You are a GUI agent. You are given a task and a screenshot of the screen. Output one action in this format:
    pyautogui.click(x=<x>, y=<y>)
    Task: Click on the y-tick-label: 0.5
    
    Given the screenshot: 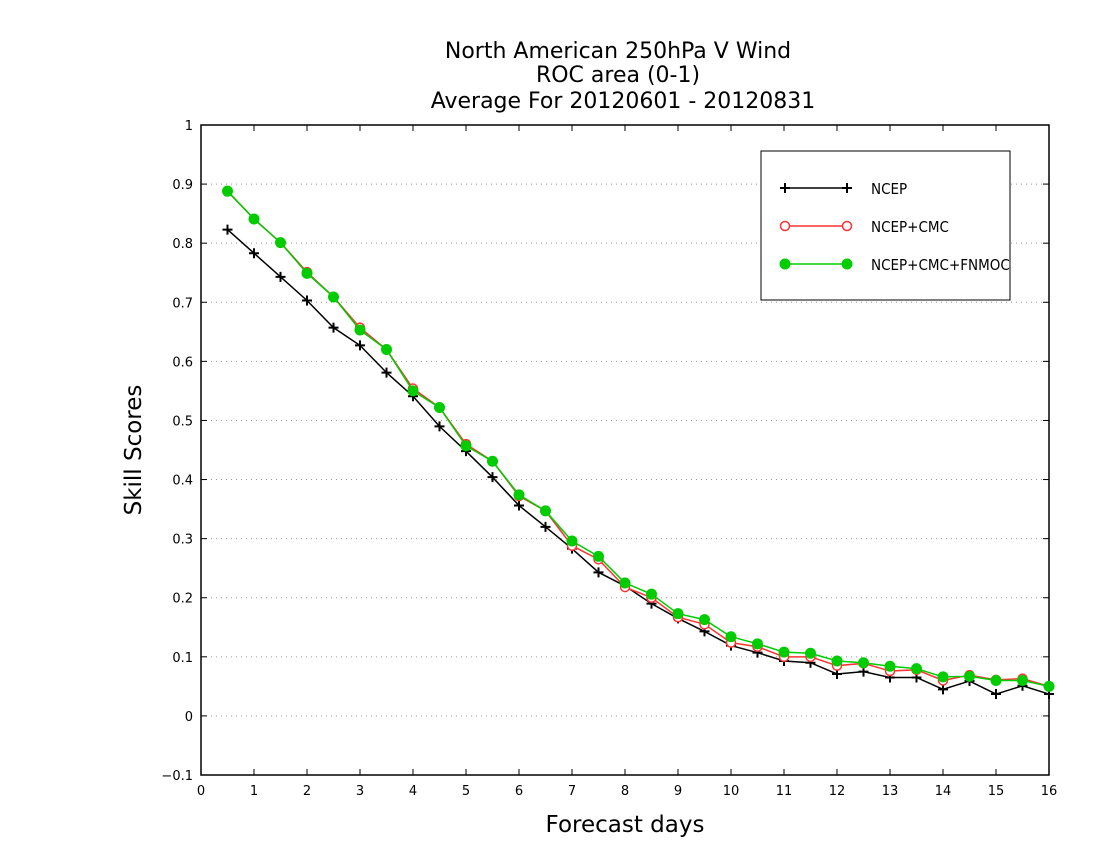 What is the action you would take?
    pyautogui.click(x=182, y=421)
    